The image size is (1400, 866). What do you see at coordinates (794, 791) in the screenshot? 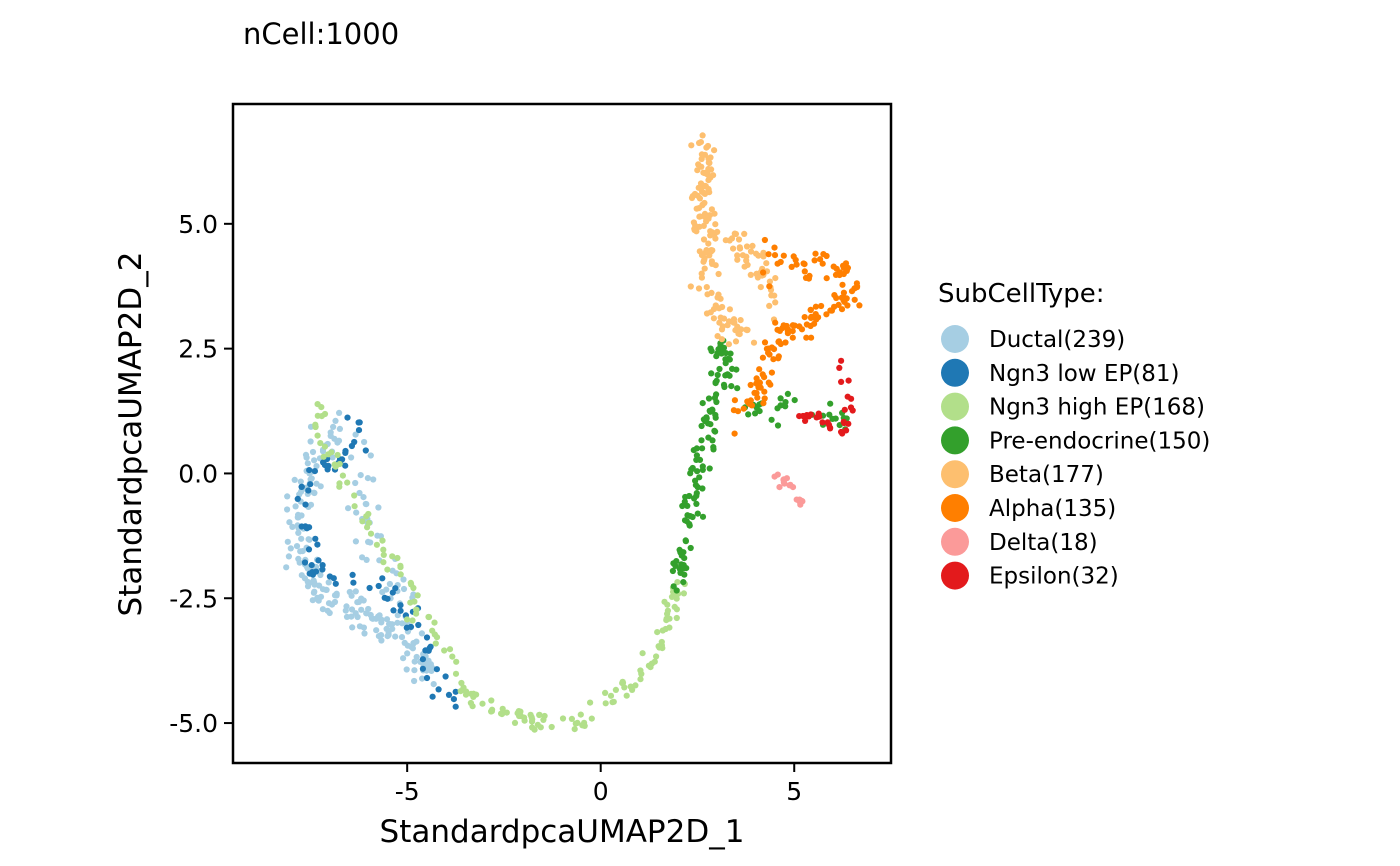
I see `x-tick-label: 5` at bounding box center [794, 791].